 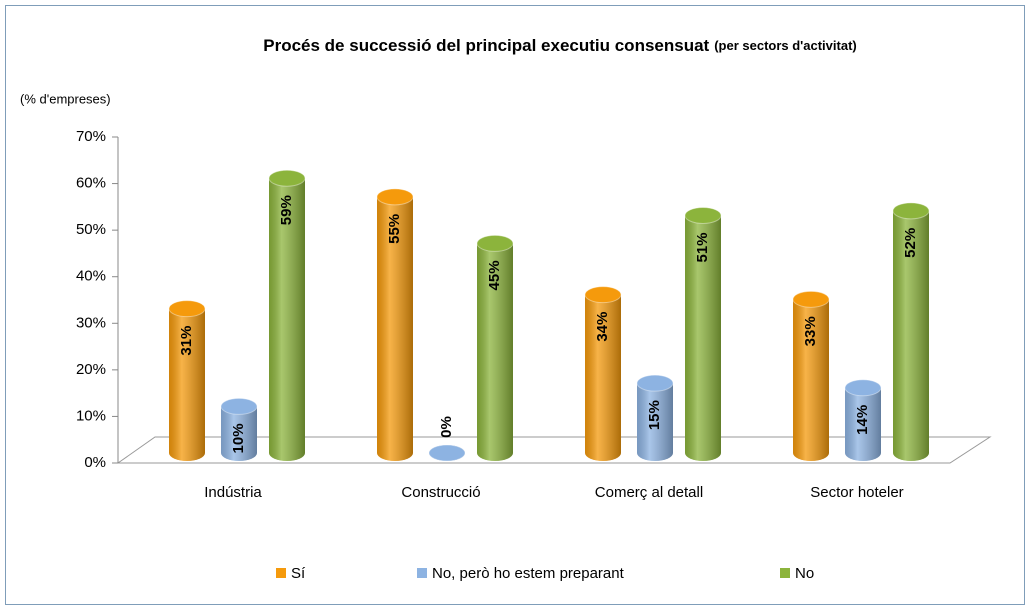 I want to click on y-tick-label: 10%, so click(x=91, y=415).